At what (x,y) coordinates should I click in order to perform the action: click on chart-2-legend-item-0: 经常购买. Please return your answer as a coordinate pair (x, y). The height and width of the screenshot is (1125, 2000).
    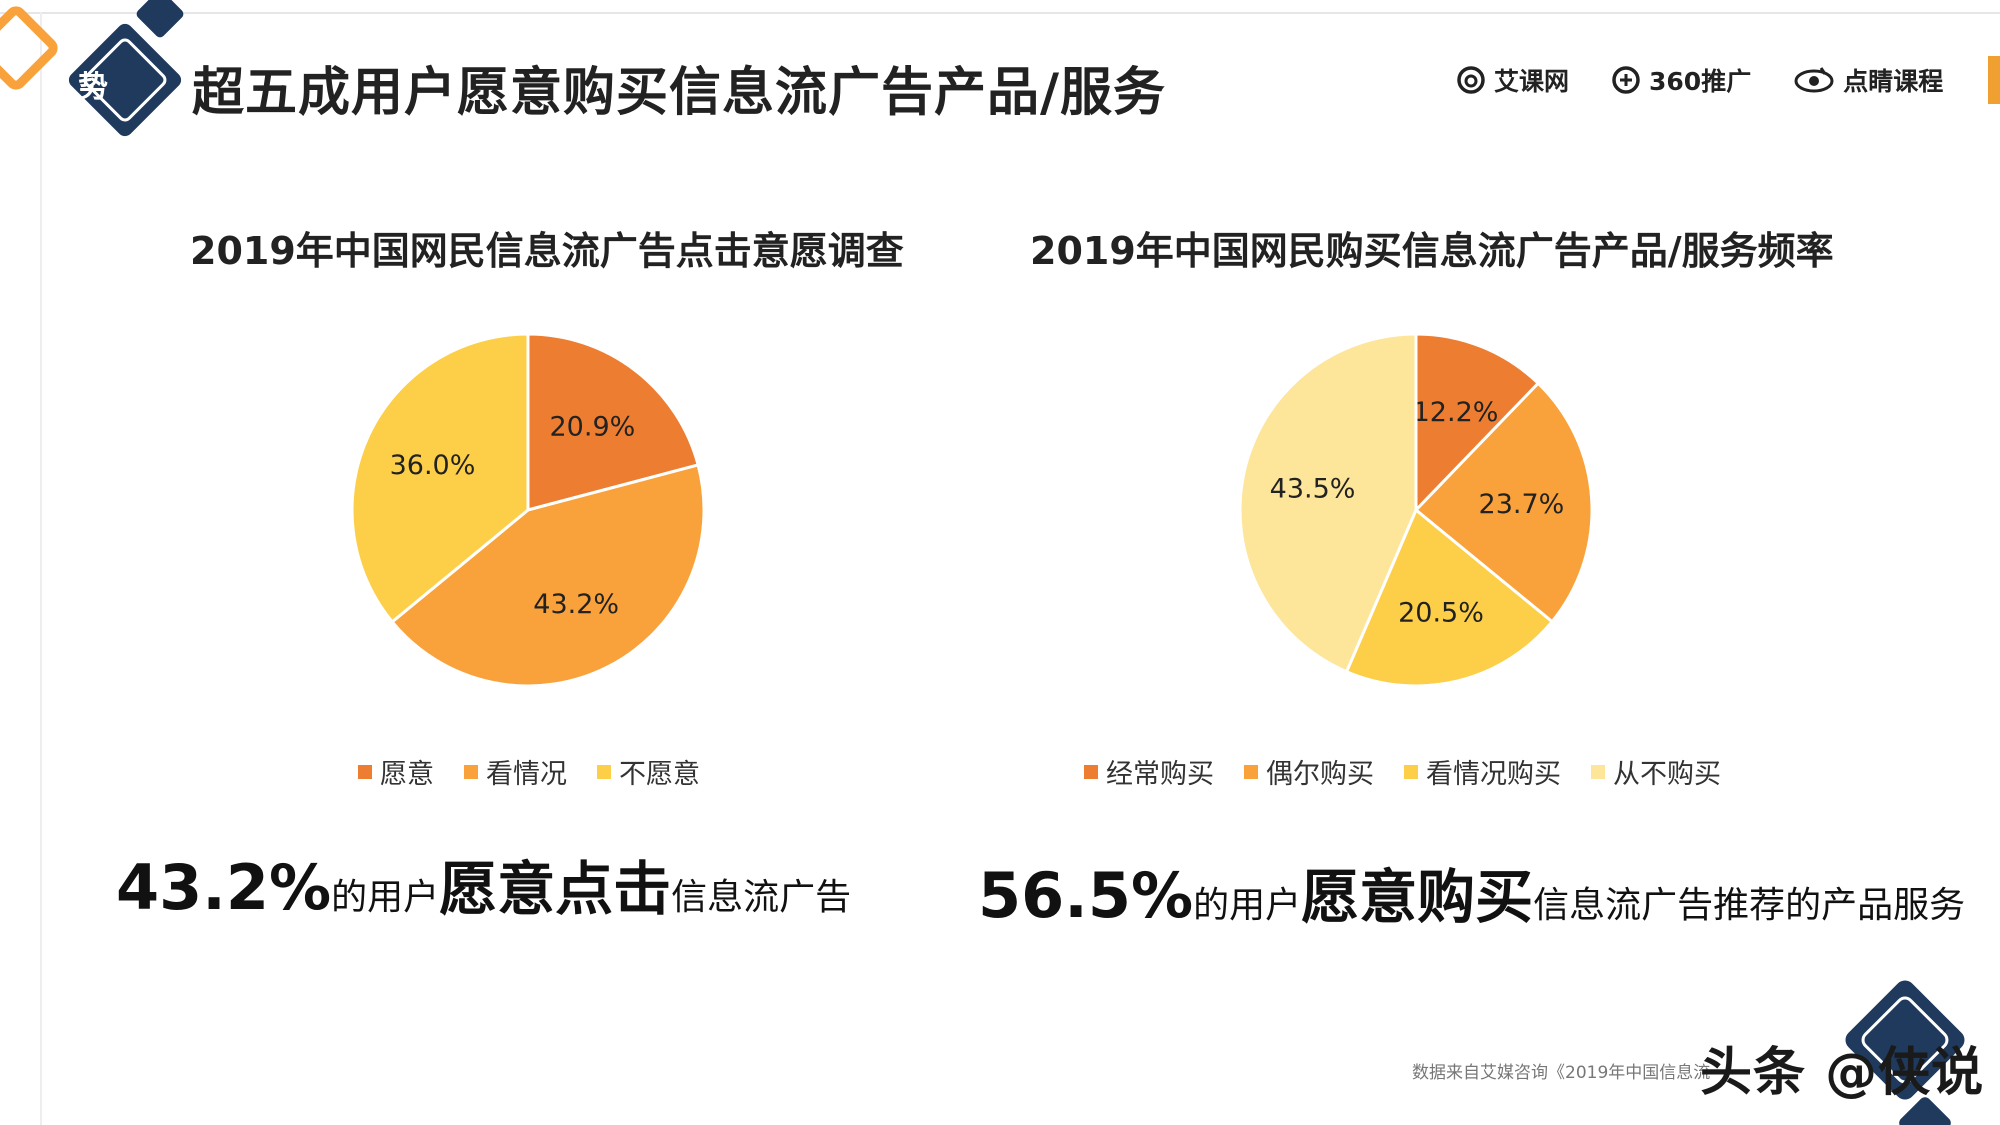
    Looking at the image, I should click on (1149, 771).